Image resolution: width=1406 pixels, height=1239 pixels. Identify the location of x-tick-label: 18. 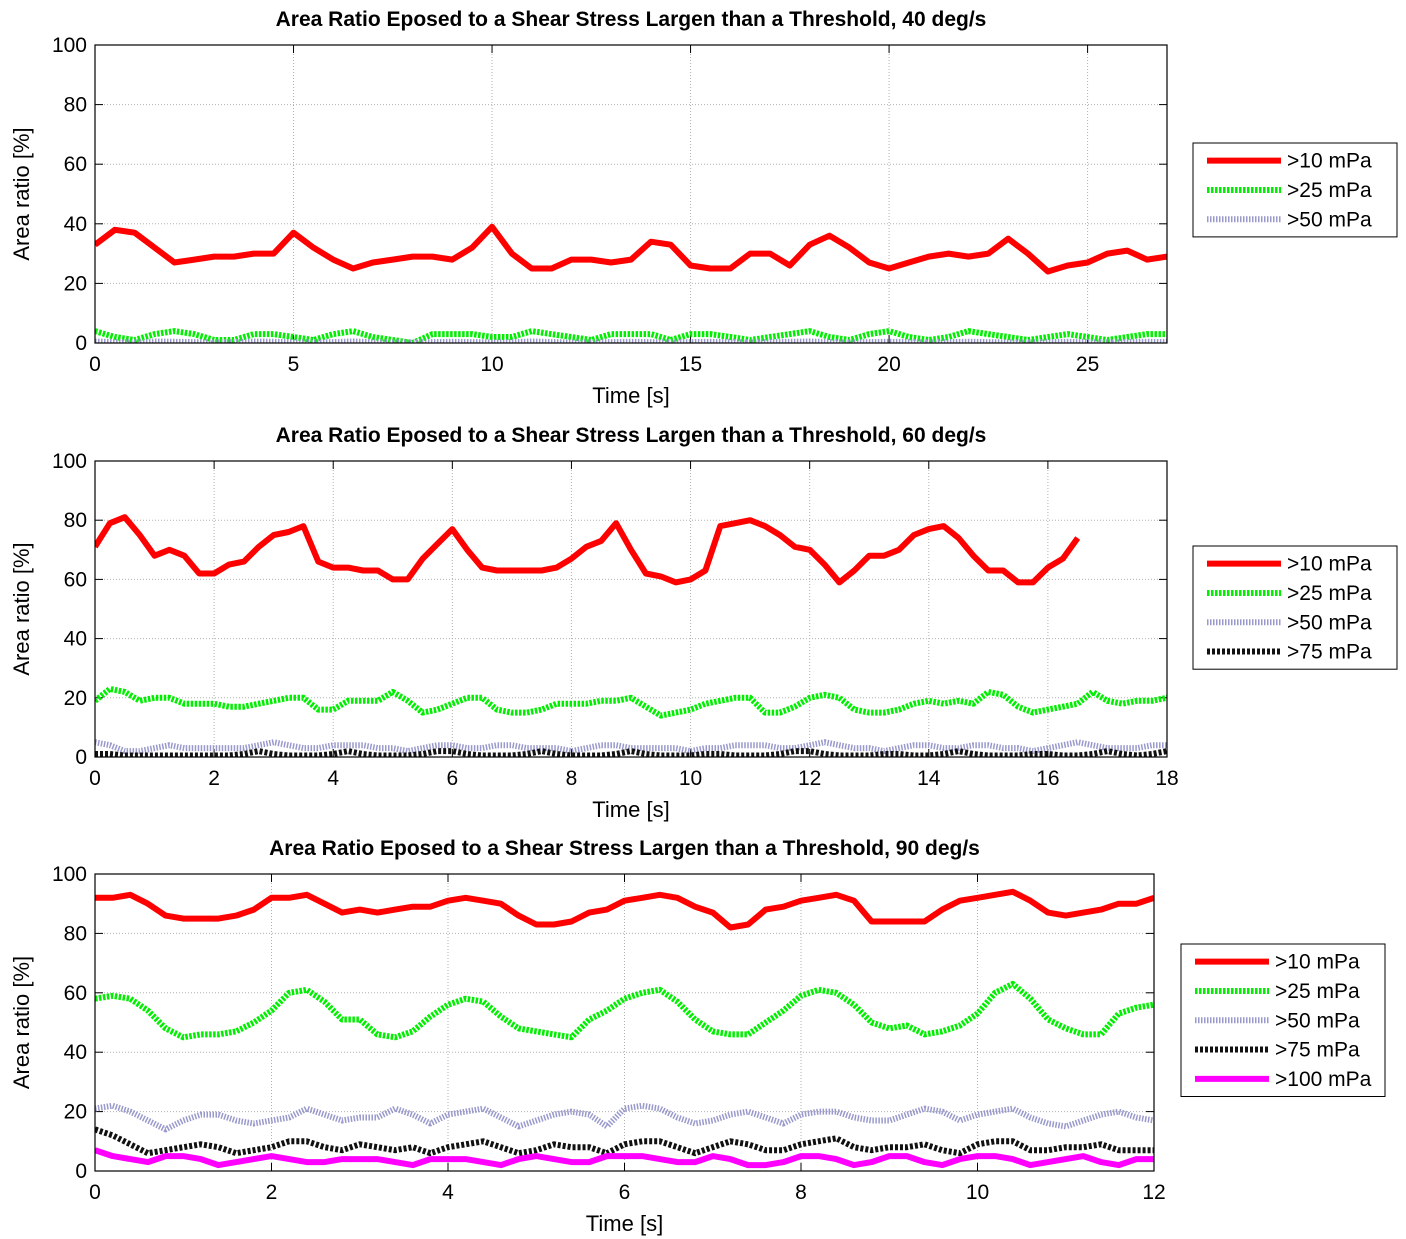
(1166, 778).